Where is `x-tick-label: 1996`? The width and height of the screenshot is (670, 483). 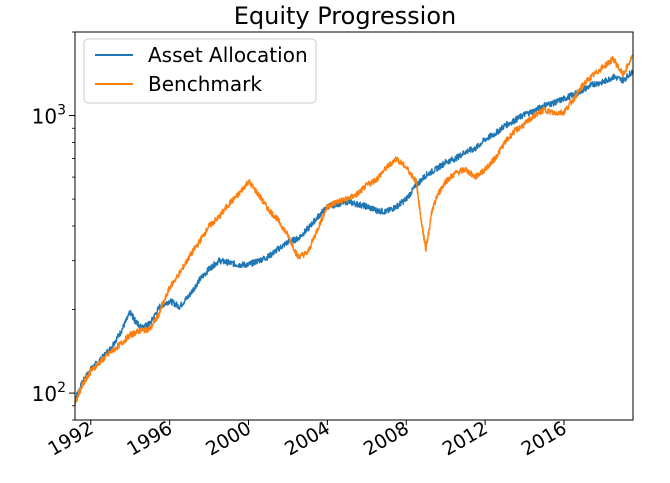
x-tick-label: 1996 is located at coordinates (149, 438).